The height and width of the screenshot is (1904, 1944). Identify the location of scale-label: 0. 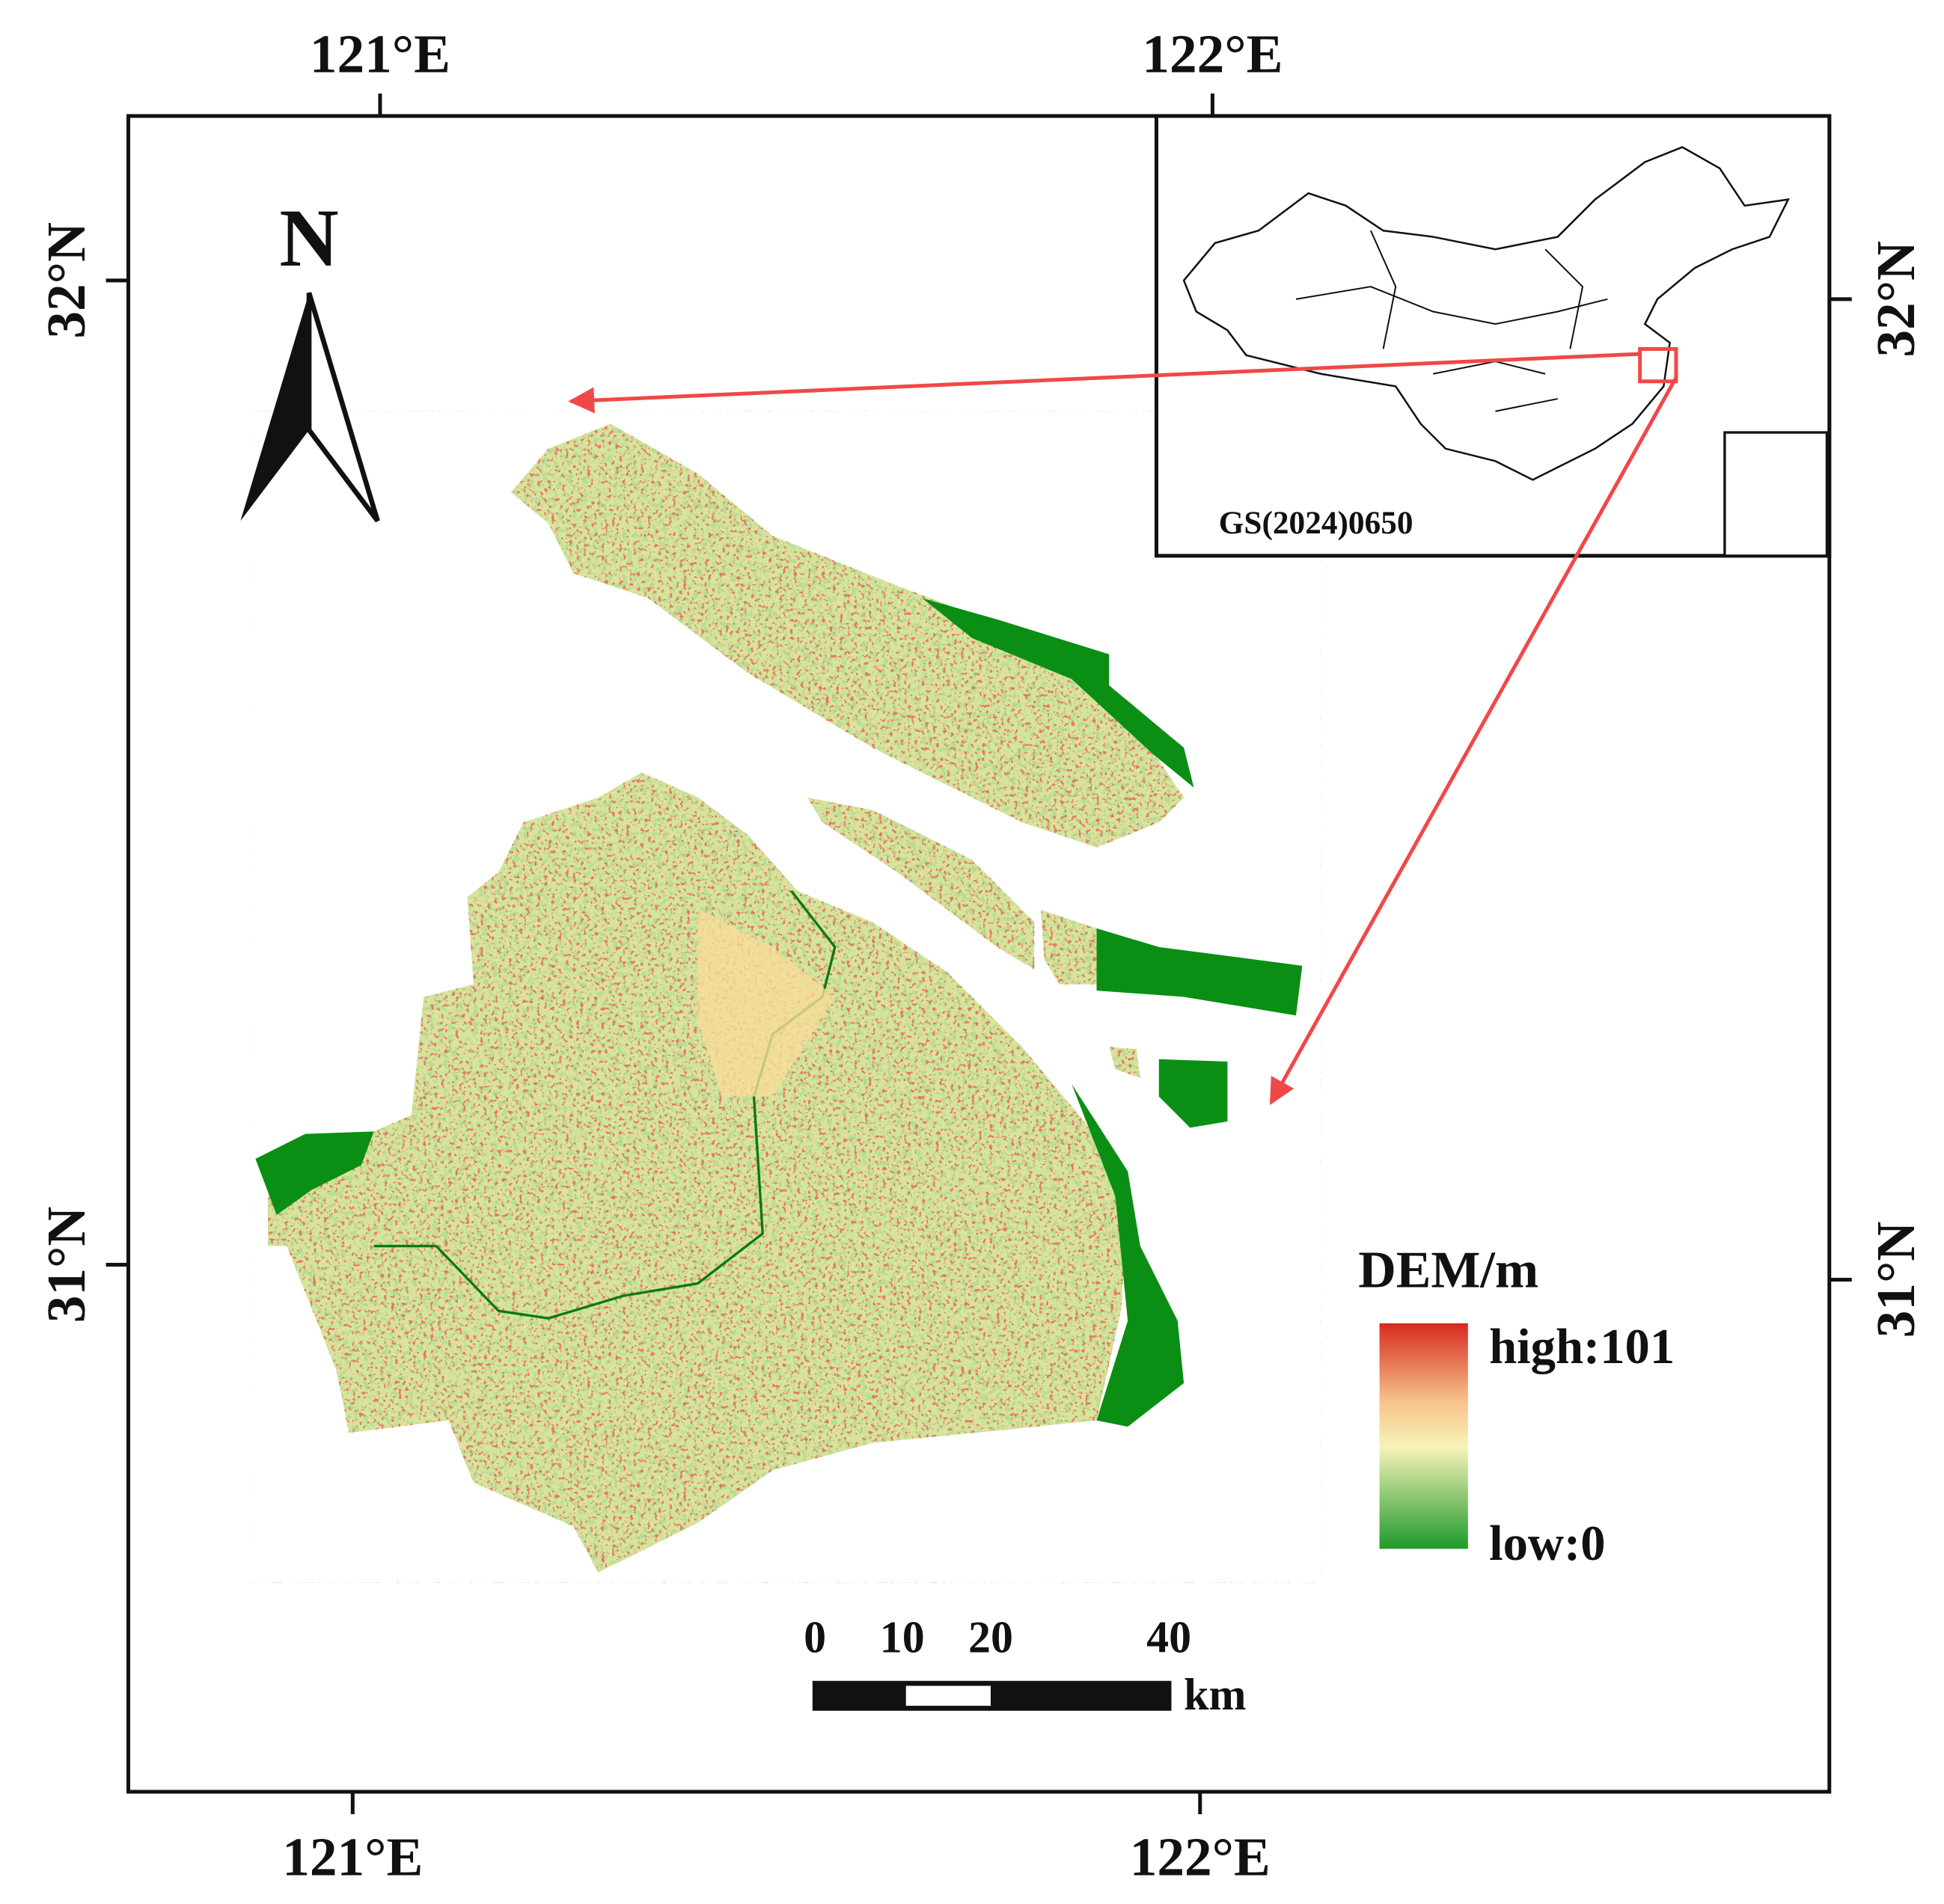
(815, 1637).